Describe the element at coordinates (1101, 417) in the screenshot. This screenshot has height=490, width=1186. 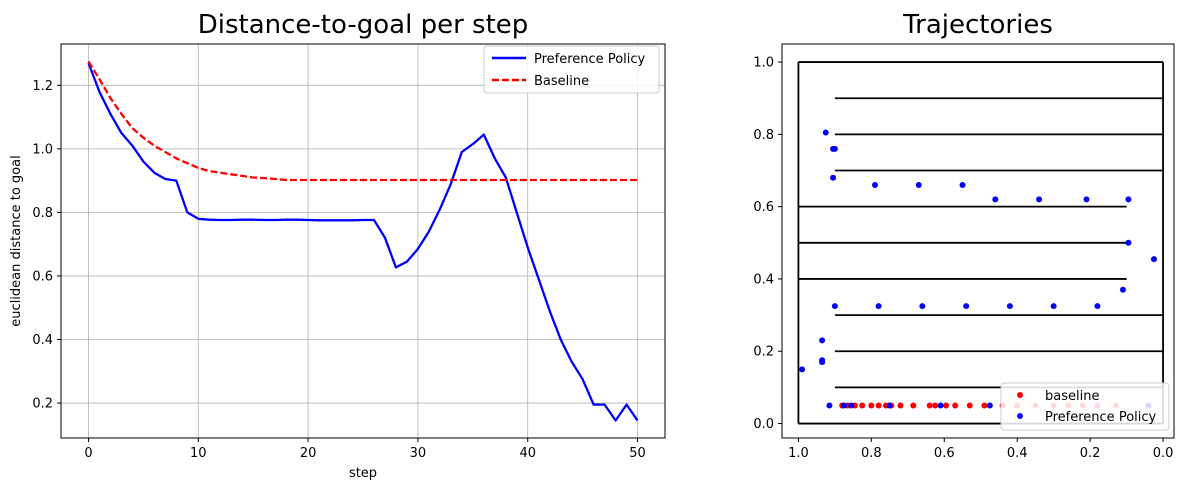
I see `trajectories-legend-label-preference: Preference Policy` at that location.